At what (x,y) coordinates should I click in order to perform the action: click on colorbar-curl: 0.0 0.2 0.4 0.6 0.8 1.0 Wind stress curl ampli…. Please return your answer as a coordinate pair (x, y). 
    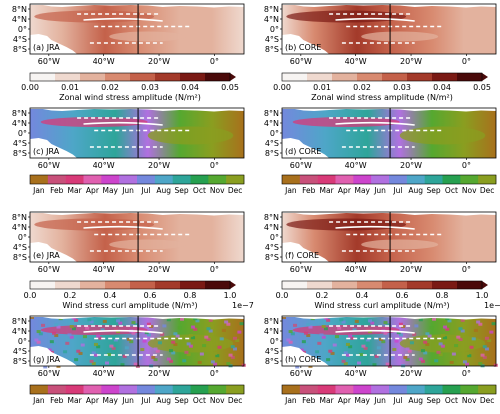
    Looking at the image, I should click on (139, 295).